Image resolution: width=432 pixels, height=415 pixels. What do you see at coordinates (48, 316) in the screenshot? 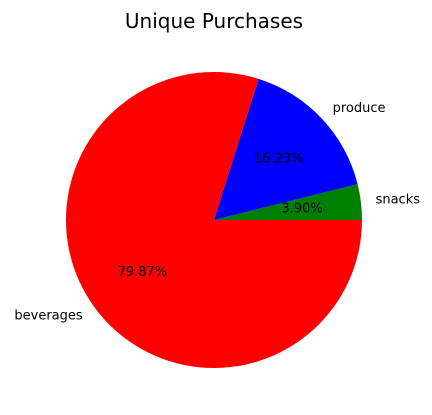
I see `category-label-beverages: beverages` at bounding box center [48, 316].